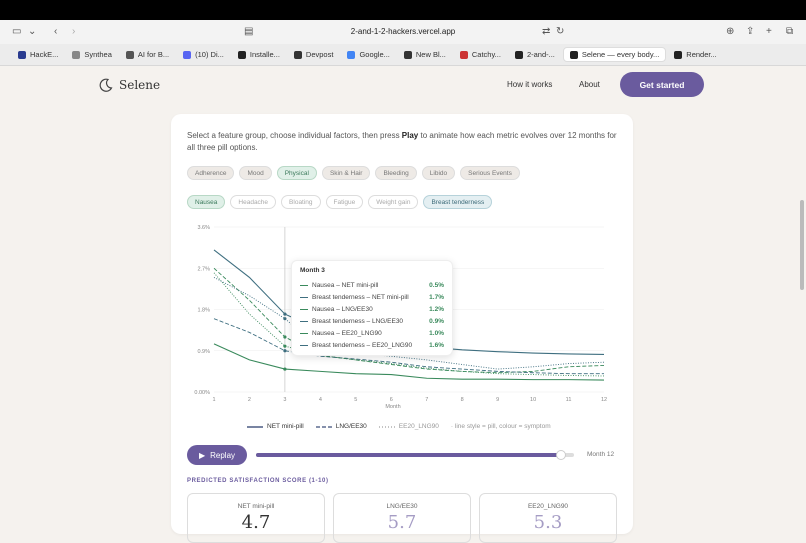  Describe the element at coordinates (530, 84) in the screenshot. I see `nav-link-how-it-works: How it works` at that location.